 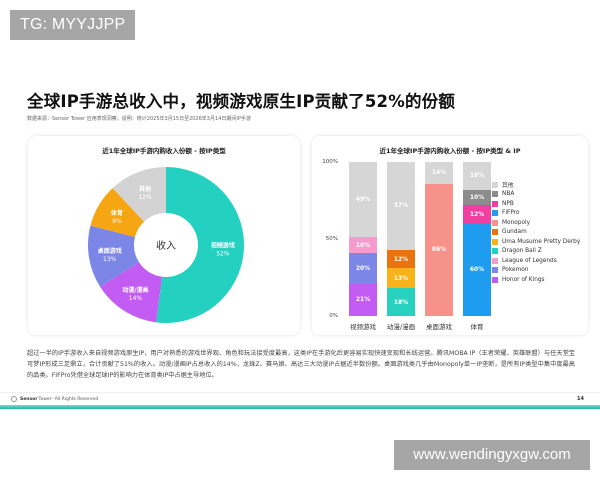 I want to click on legend-item: League of Legends, so click(x=536, y=261).